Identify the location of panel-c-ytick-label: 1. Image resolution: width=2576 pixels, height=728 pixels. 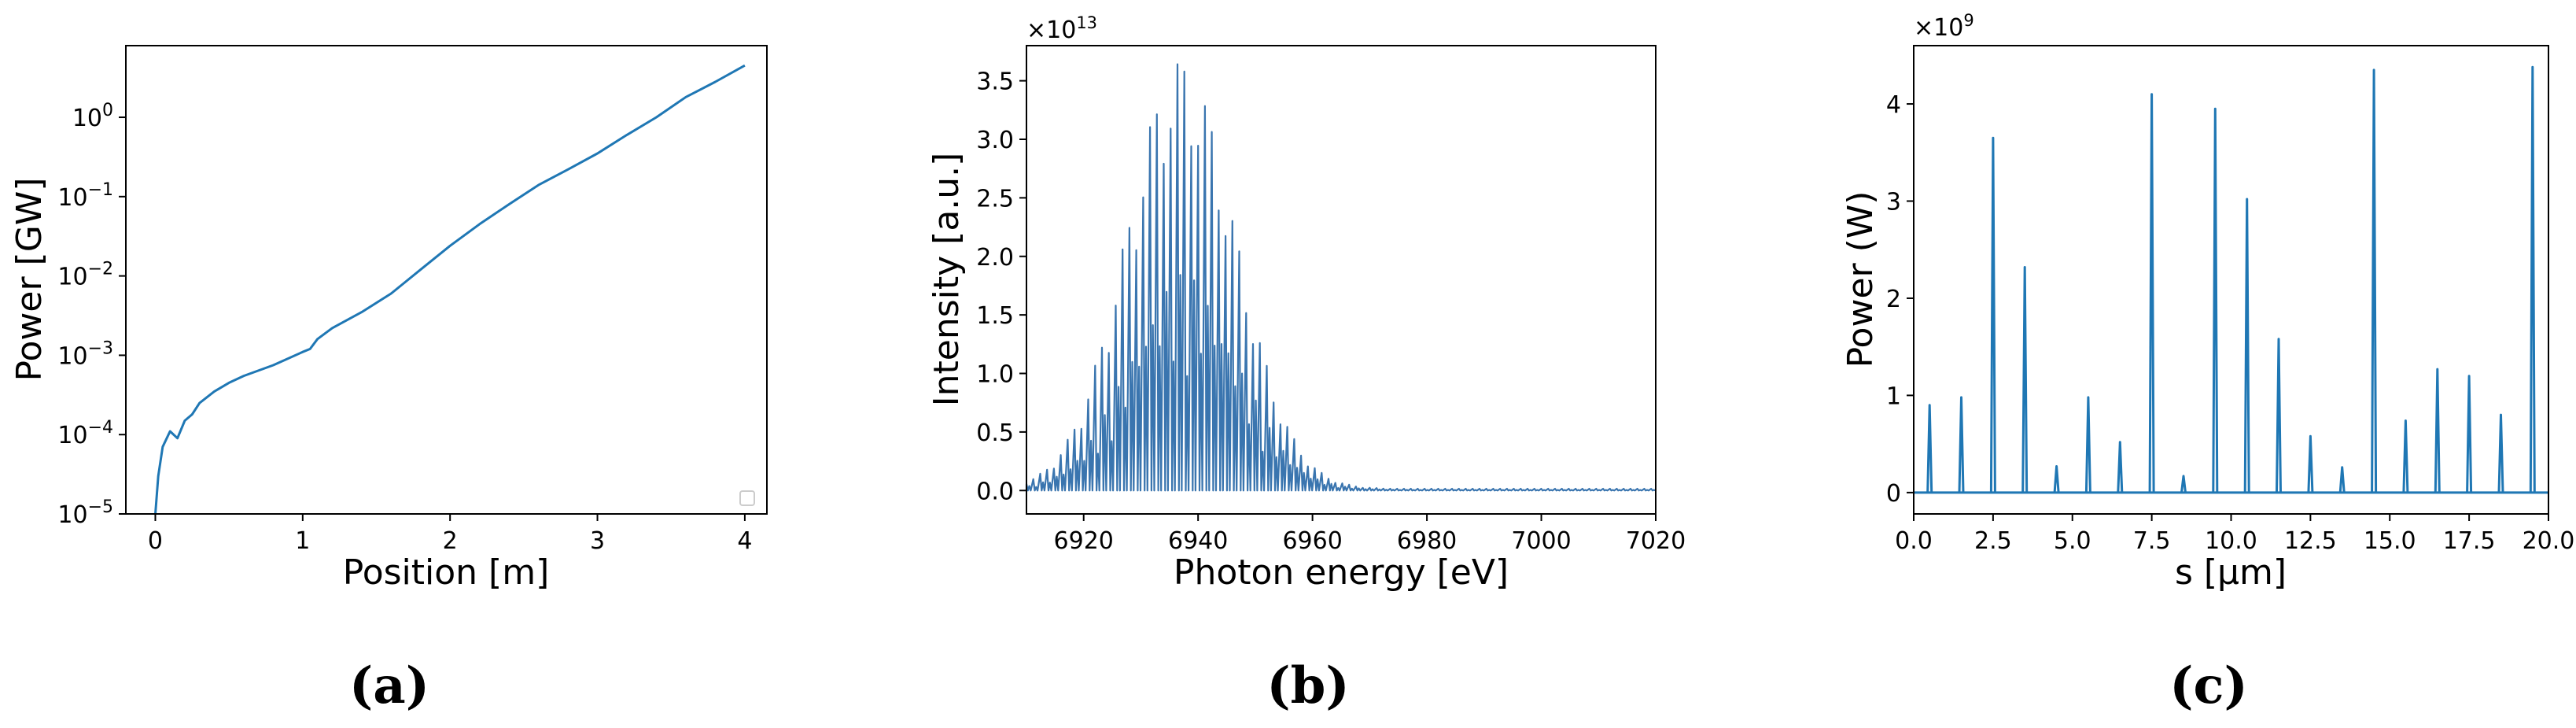
(1894, 396).